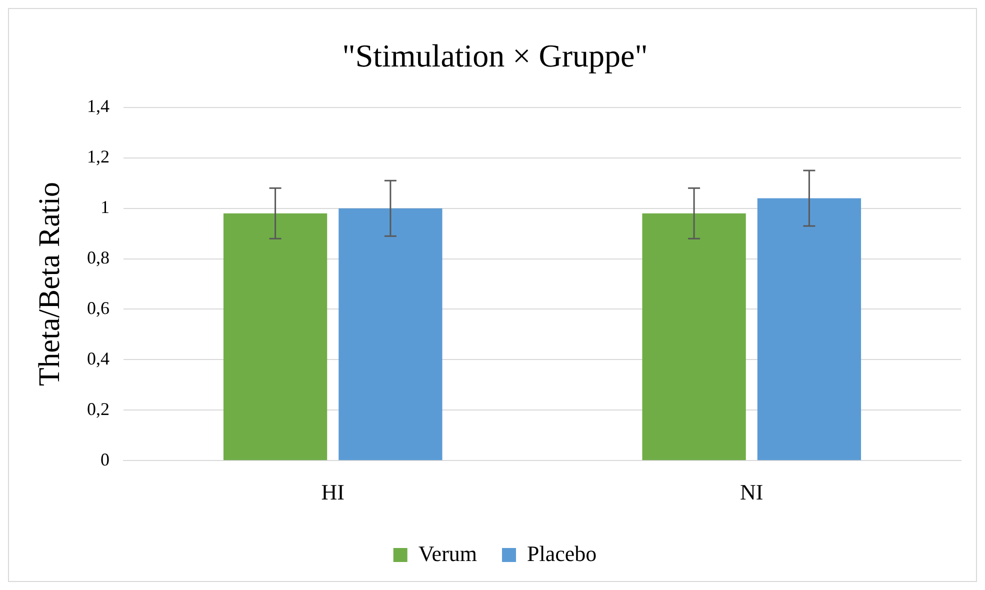 This screenshot has height=590, width=985. I want to click on y-tick-label: 1,4, so click(98, 106).